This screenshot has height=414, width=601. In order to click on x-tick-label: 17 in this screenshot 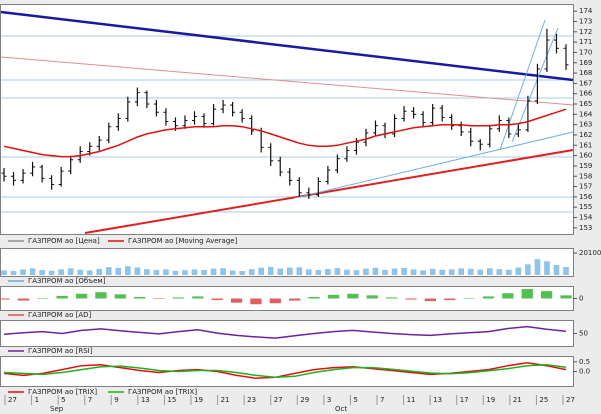, I will do `click(464, 400)`.